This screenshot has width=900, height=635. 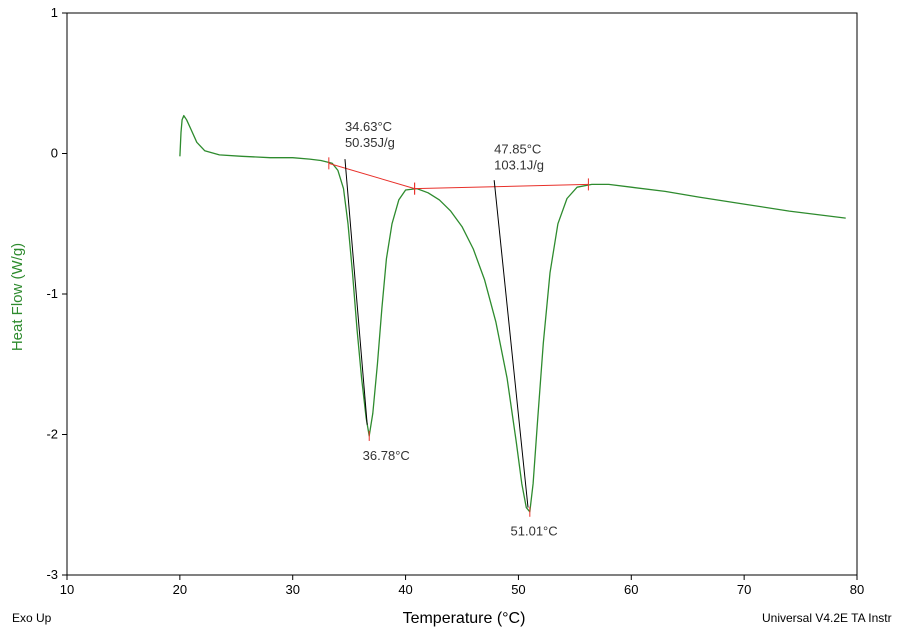 What do you see at coordinates (386, 455) in the screenshot?
I see `annotation-text: 36.78°C` at bounding box center [386, 455].